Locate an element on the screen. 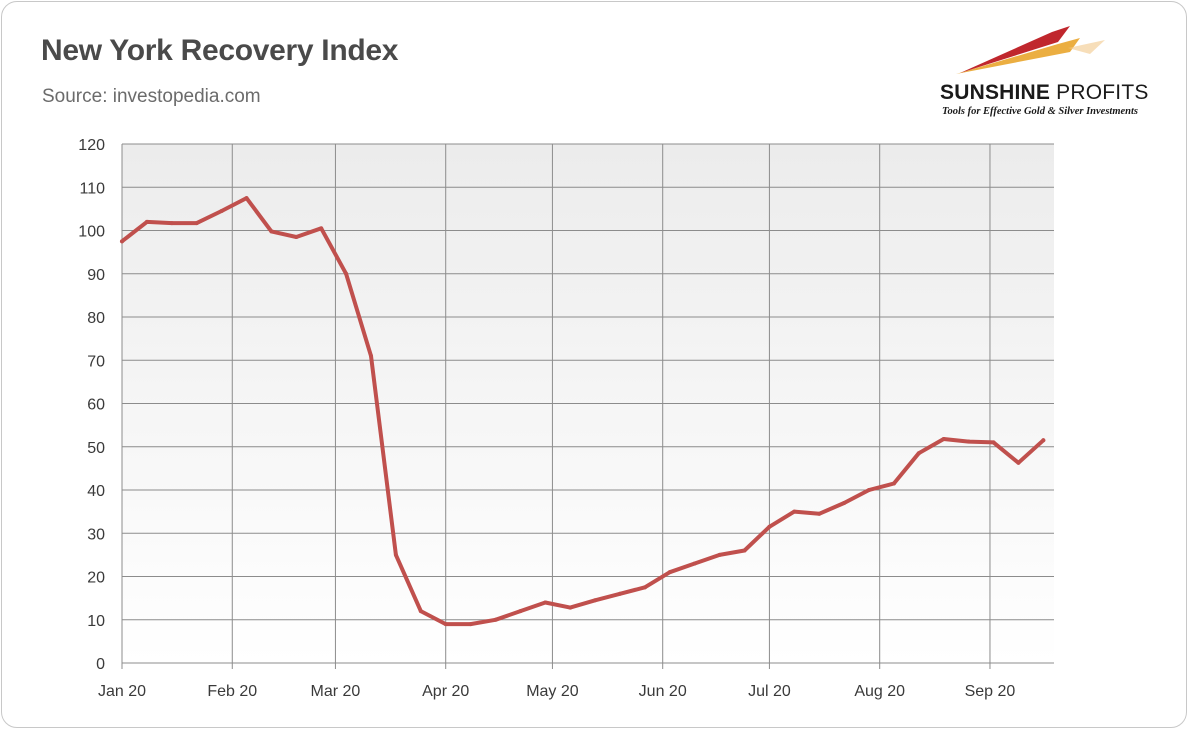 Image resolution: width=1190 pixels, height=731 pixels. x-tick-label: Aug 20 is located at coordinates (879, 691).